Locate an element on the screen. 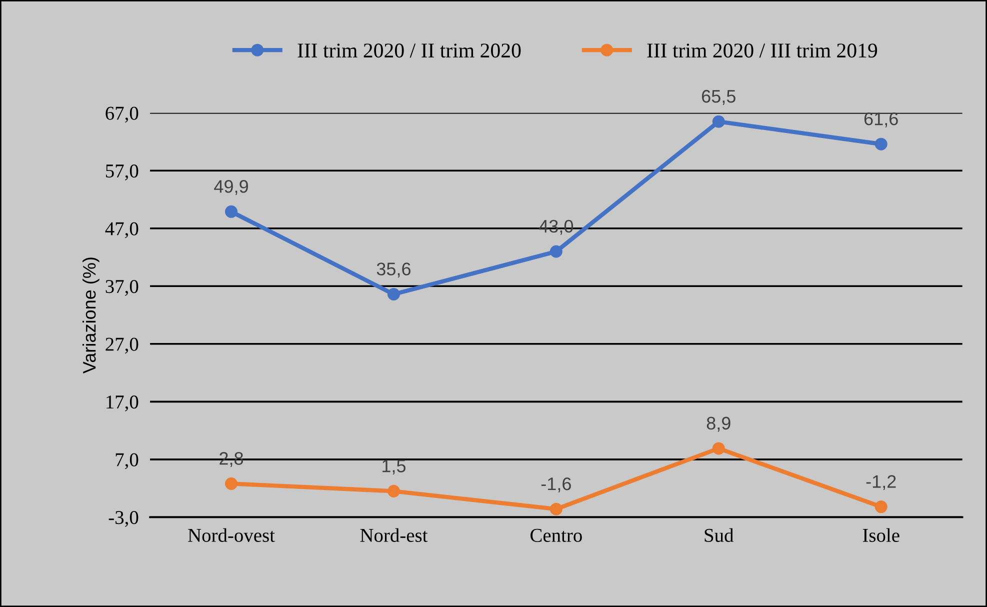 The height and width of the screenshot is (607, 987). data-label: 65,5 is located at coordinates (719, 97).